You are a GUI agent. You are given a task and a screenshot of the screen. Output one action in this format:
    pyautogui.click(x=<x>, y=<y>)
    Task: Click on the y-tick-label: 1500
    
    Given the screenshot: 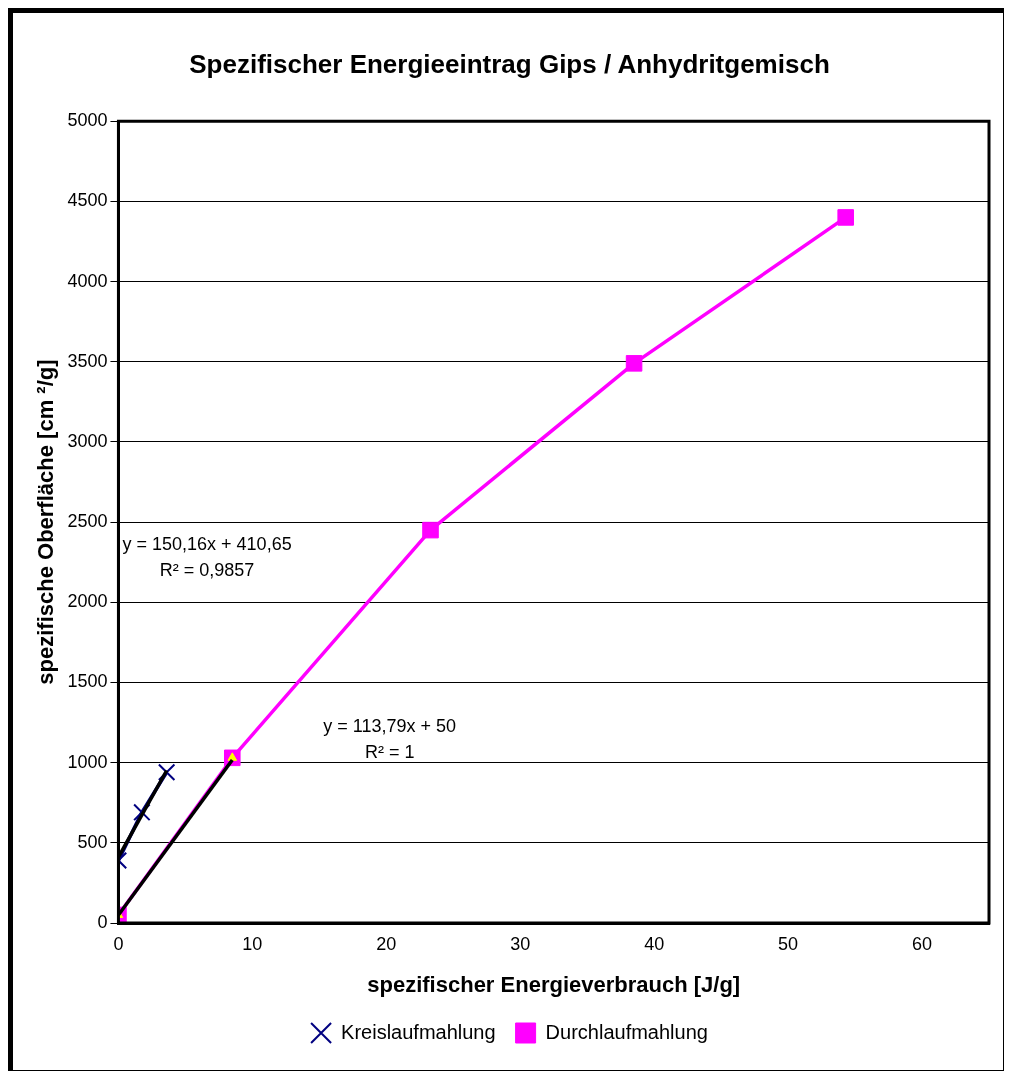 What is the action you would take?
    pyautogui.click(x=87, y=681)
    